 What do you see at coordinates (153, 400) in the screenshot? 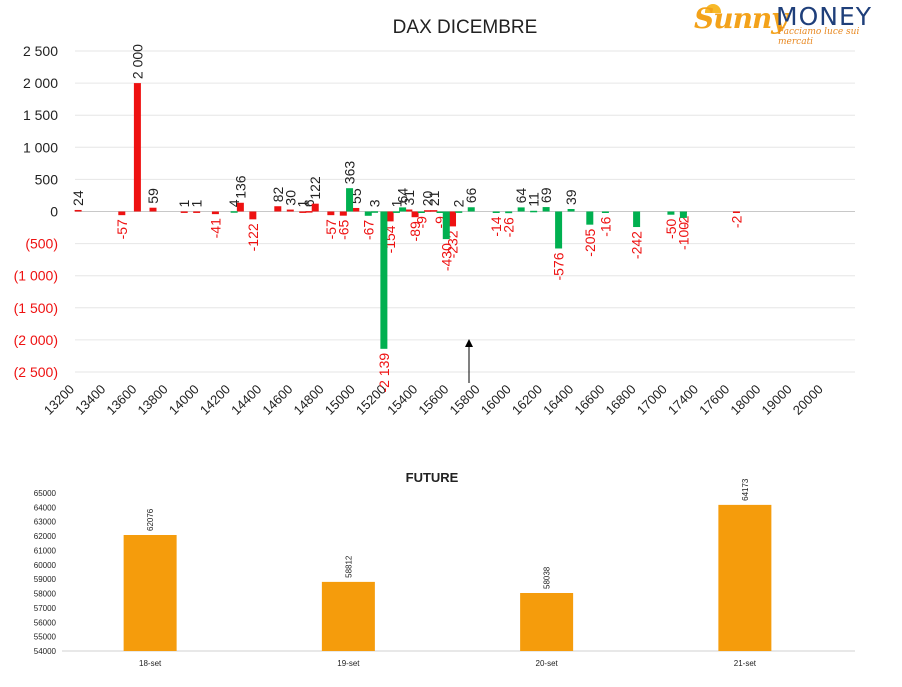
I see `x-tick-label: 13800` at bounding box center [153, 400].